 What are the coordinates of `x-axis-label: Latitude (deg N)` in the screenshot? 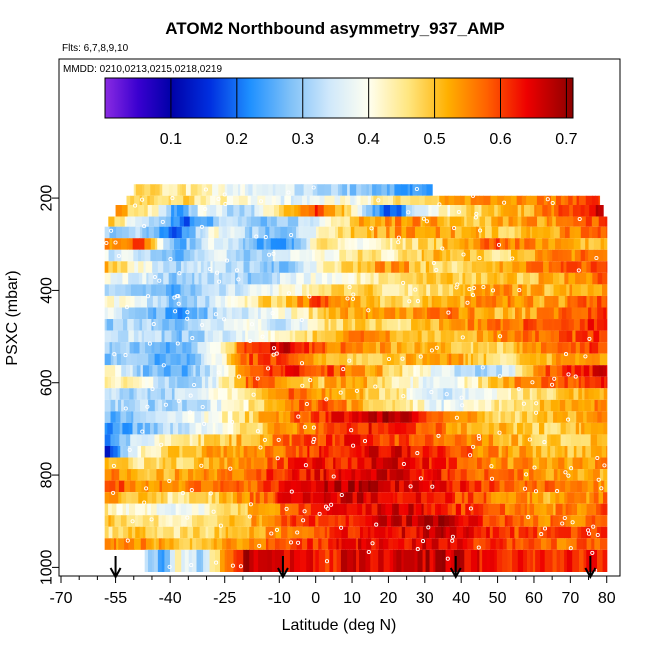 It's located at (339, 625).